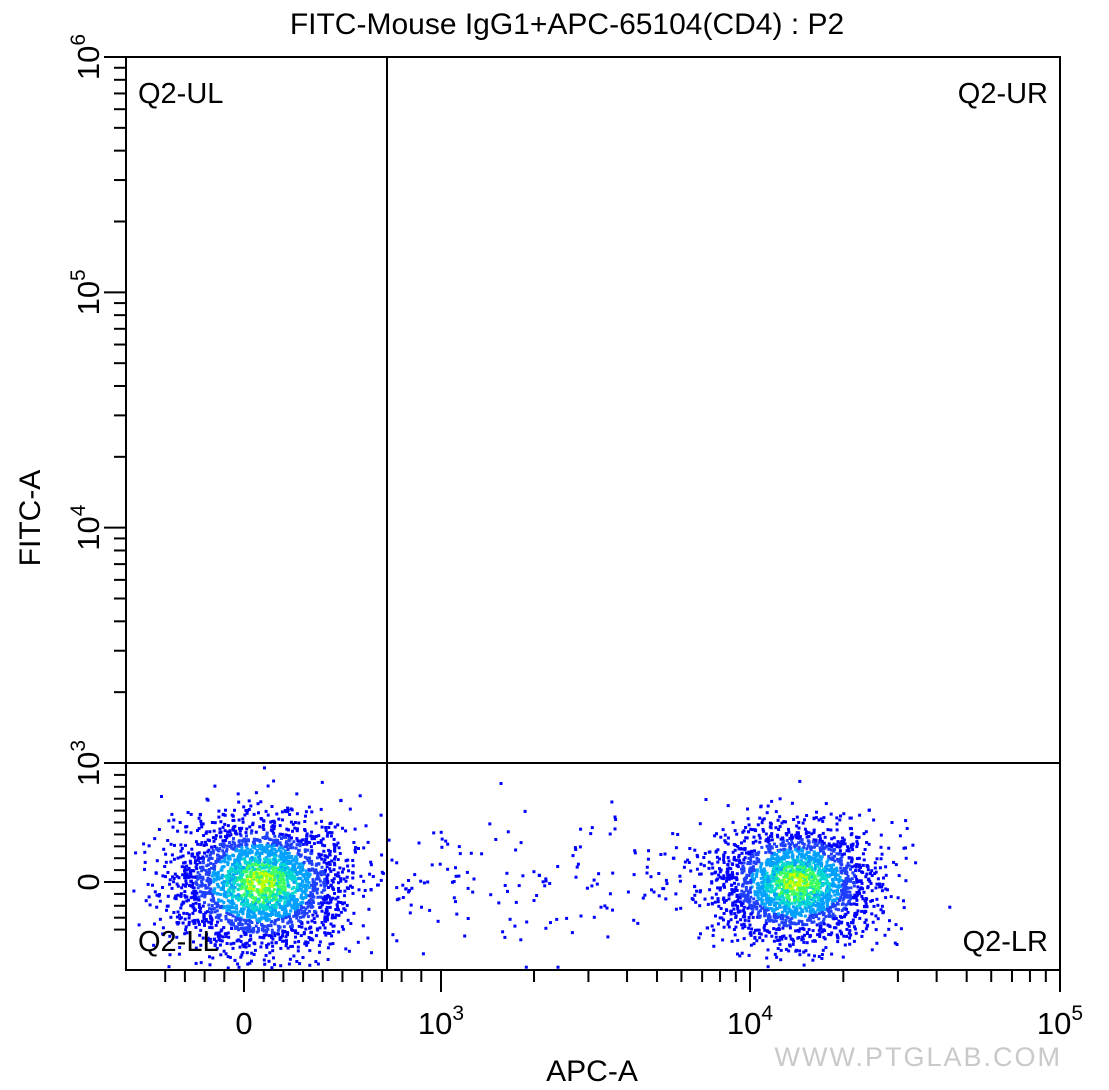 Image resolution: width=1109 pixels, height=1090 pixels. I want to click on chart-title: FITC-Mouse IgG1+APC-65104(CD4) : P2, so click(567, 24).